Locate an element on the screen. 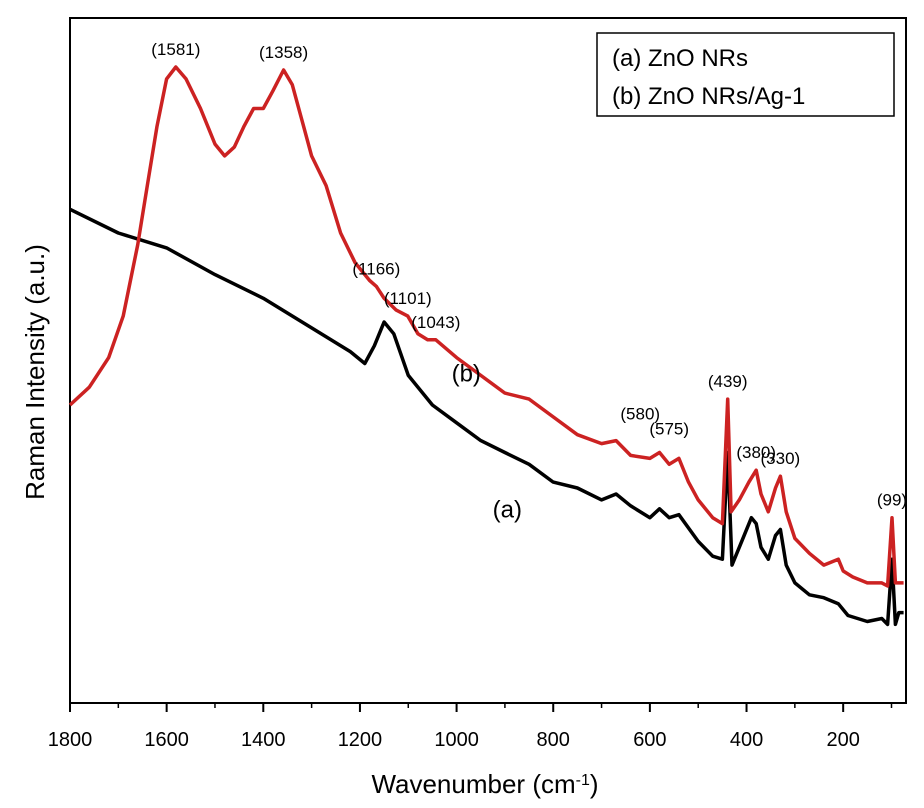 The width and height of the screenshot is (924, 808). peak-label: (1581) is located at coordinates (175, 49).